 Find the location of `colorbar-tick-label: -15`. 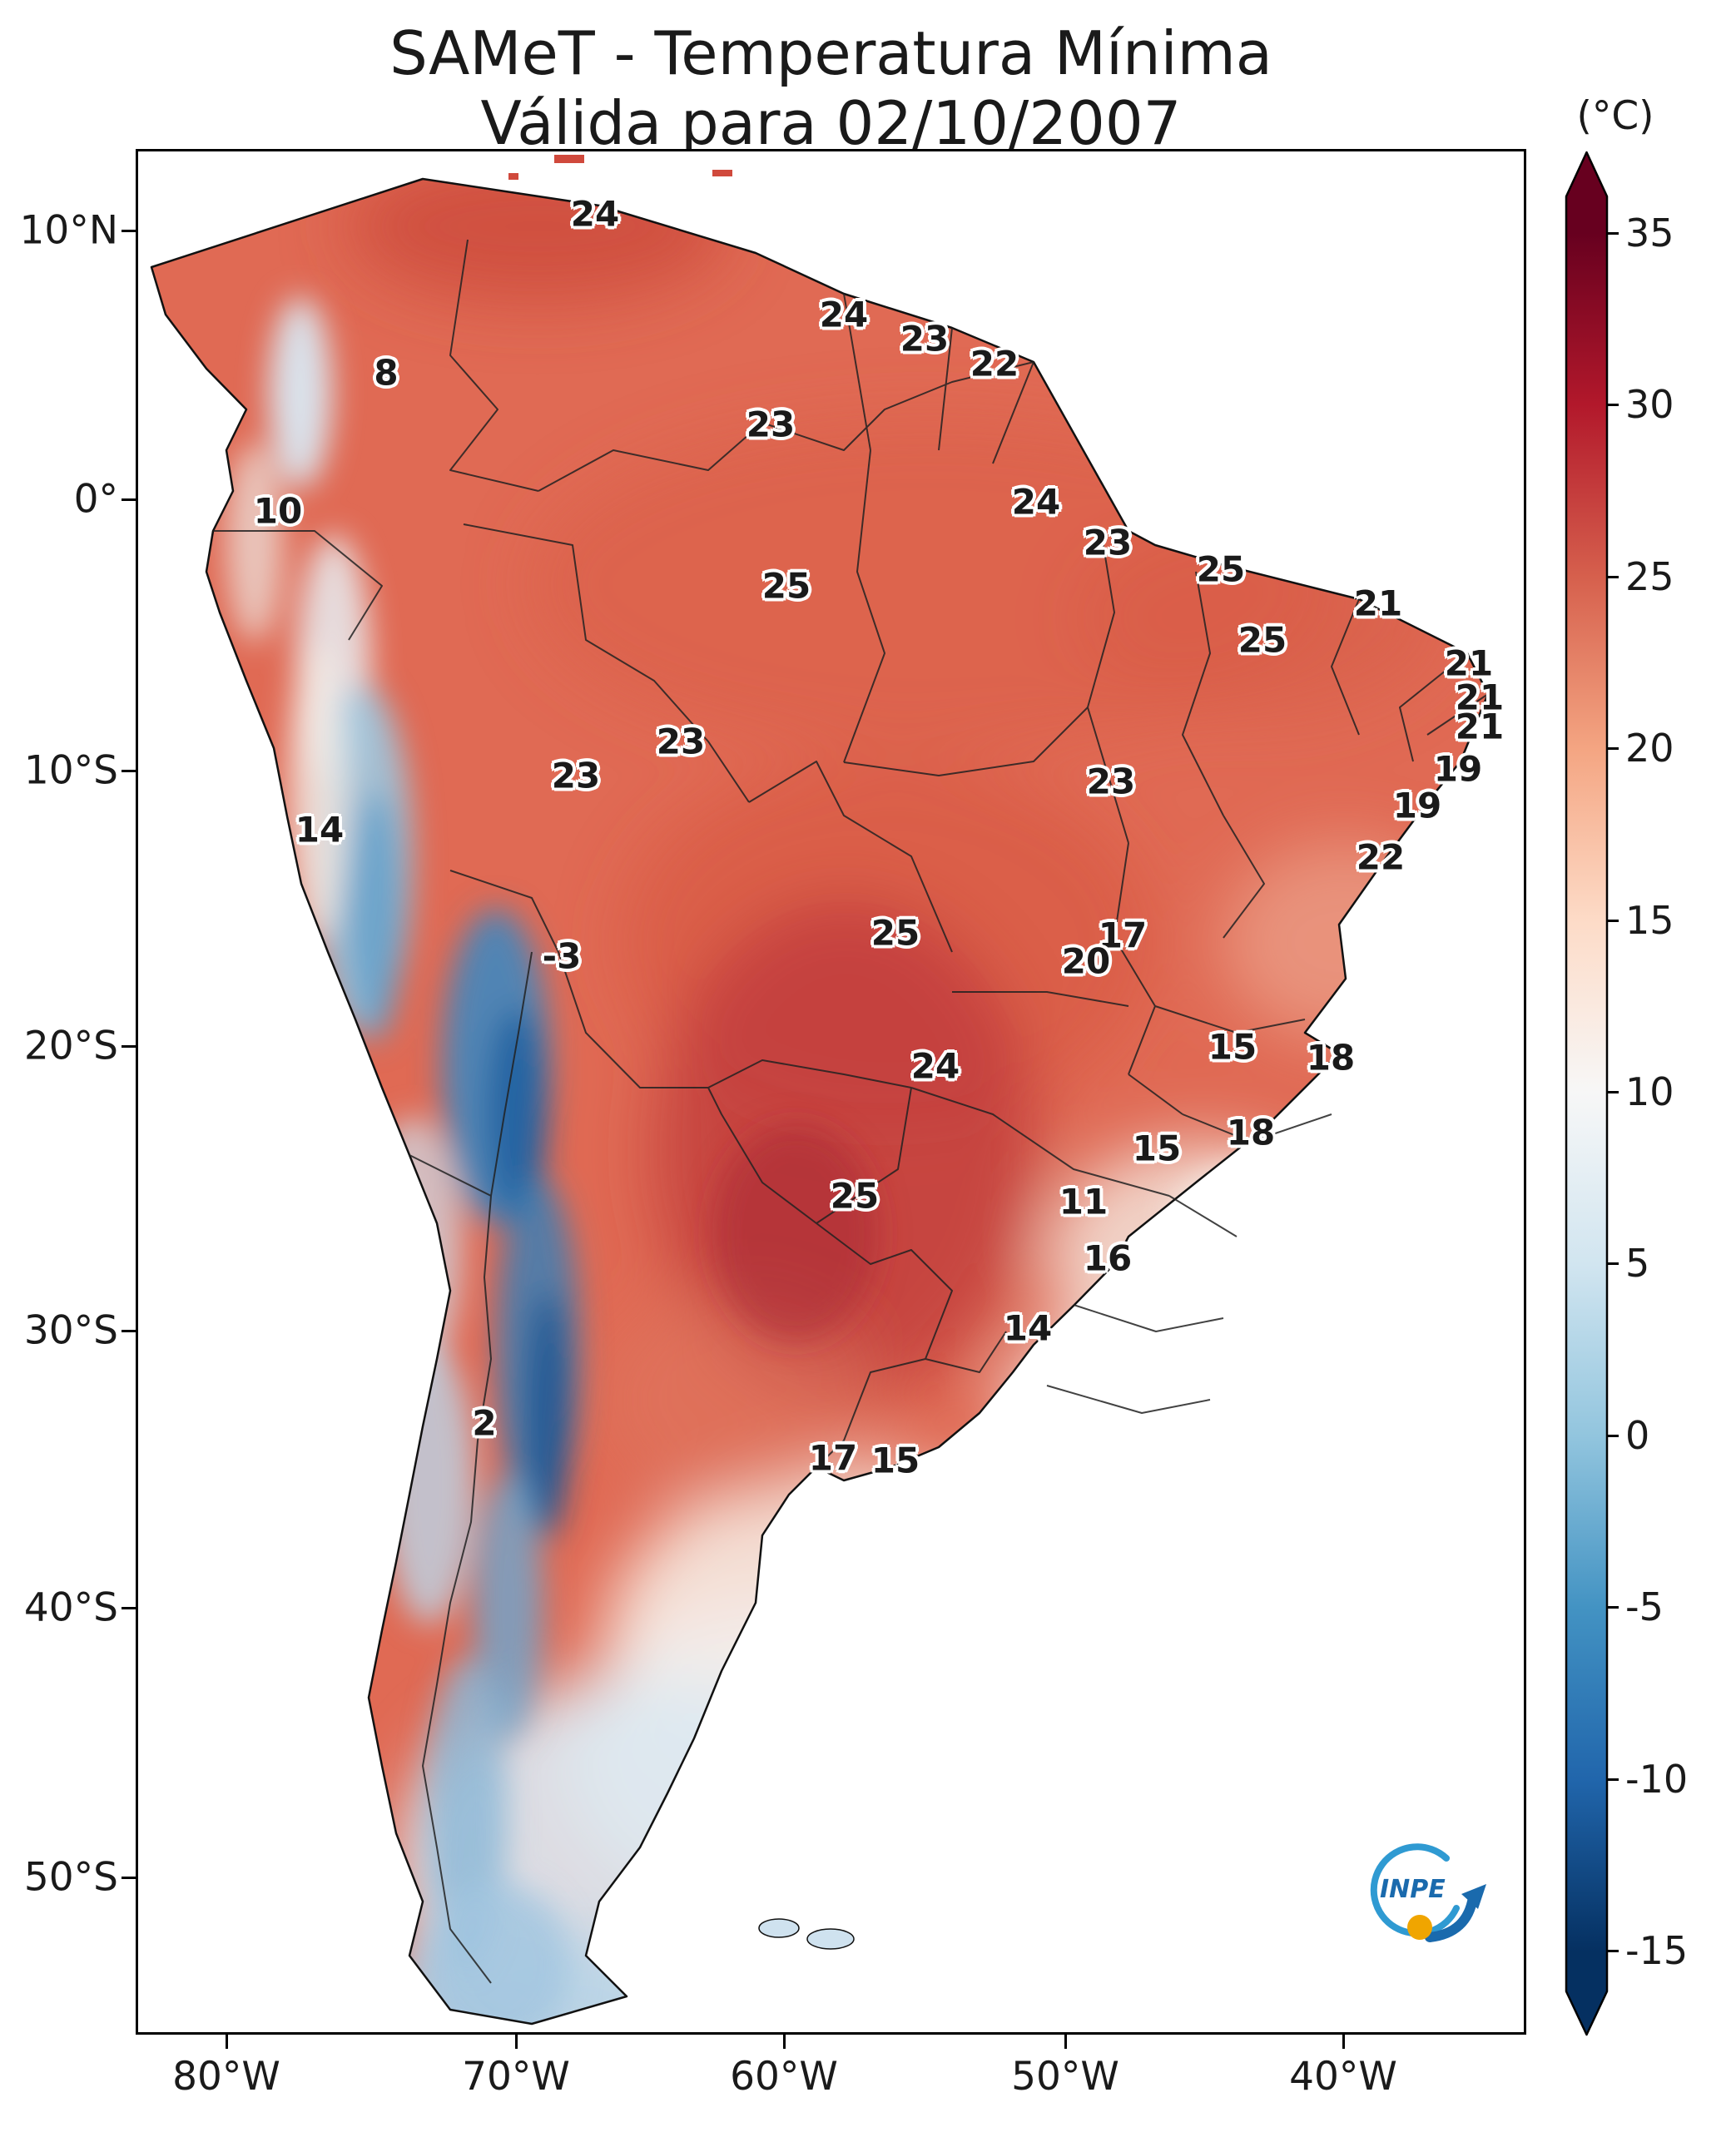

colorbar-tick-label: -15 is located at coordinates (1657, 1950).